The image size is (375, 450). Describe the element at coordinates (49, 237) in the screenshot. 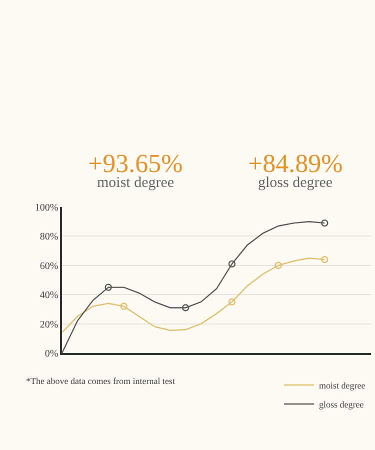

I see `y-tick-label: 80%` at that location.